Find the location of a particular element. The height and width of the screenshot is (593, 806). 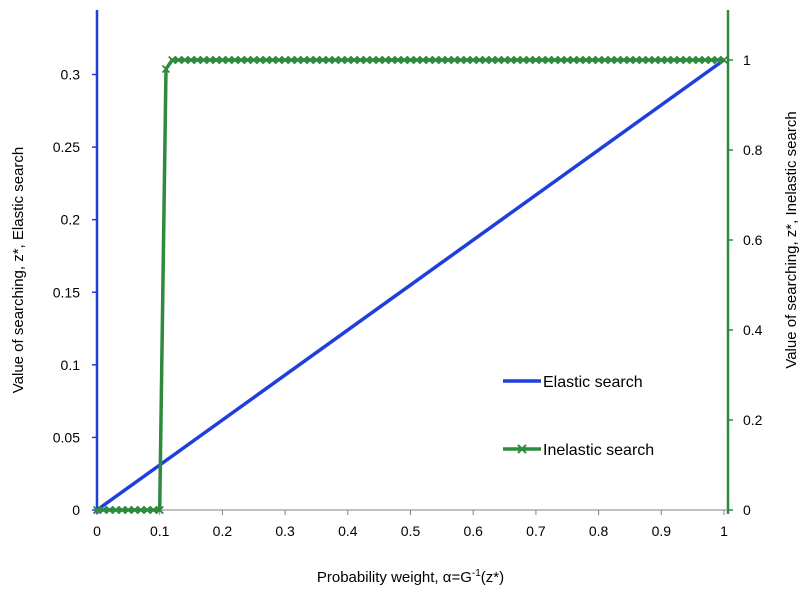

x-tick-label: 0.2 is located at coordinates (223, 531).